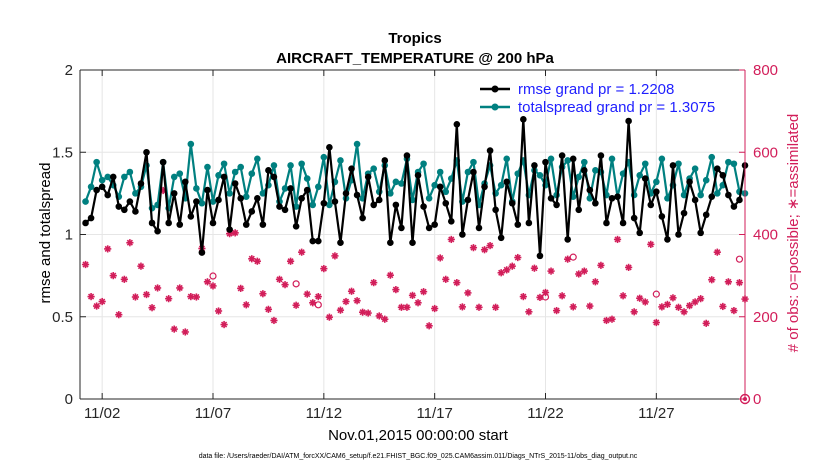  Describe the element at coordinates (765, 317) in the screenshot. I see `y-tick-label-right: 200` at that location.